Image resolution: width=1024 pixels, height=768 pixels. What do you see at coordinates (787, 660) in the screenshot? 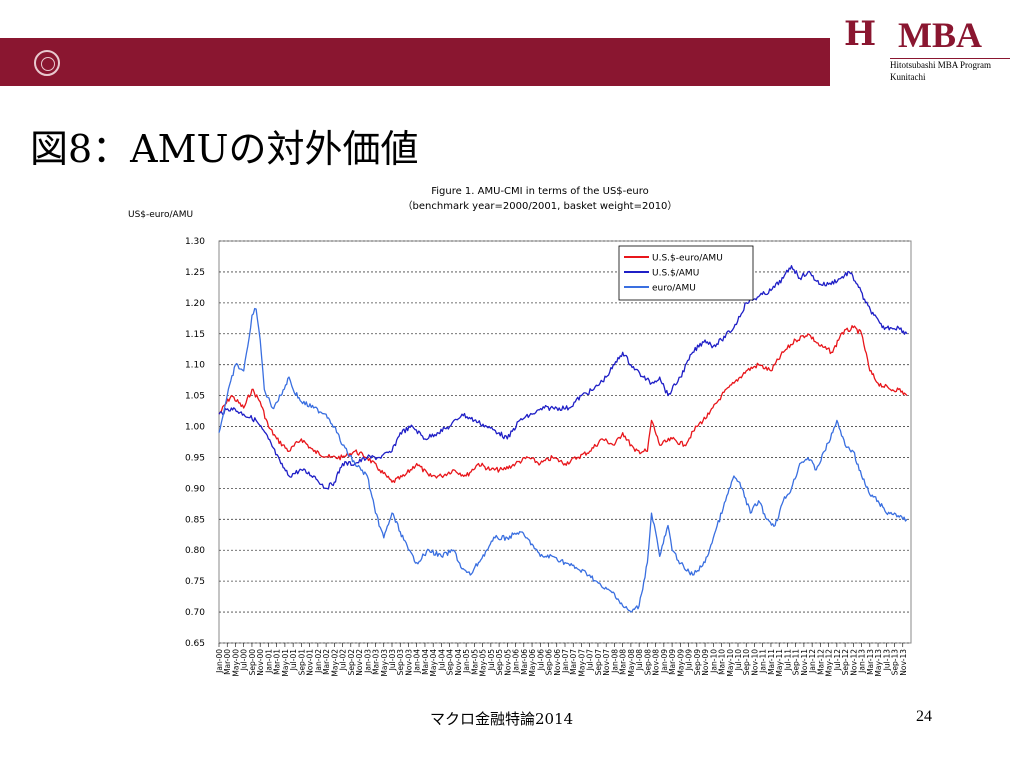
I see `x-tick-label: Jul-11` at bounding box center [787, 660].